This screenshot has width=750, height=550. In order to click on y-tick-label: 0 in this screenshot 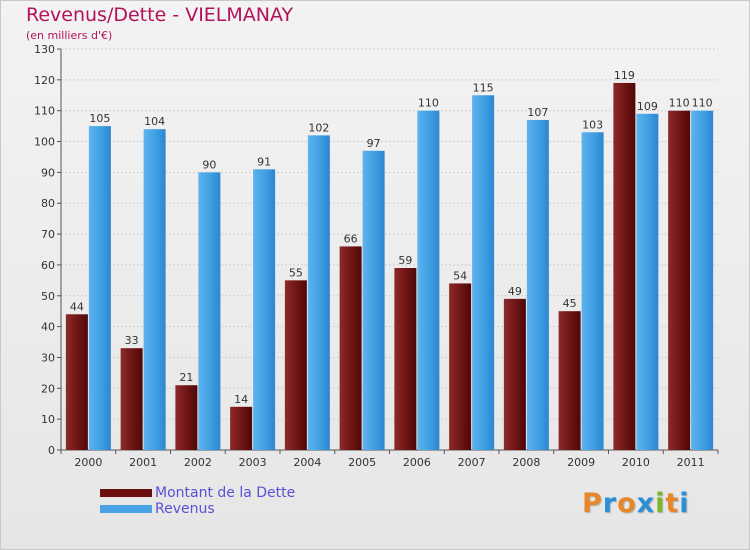, I will do `click(51, 450)`.